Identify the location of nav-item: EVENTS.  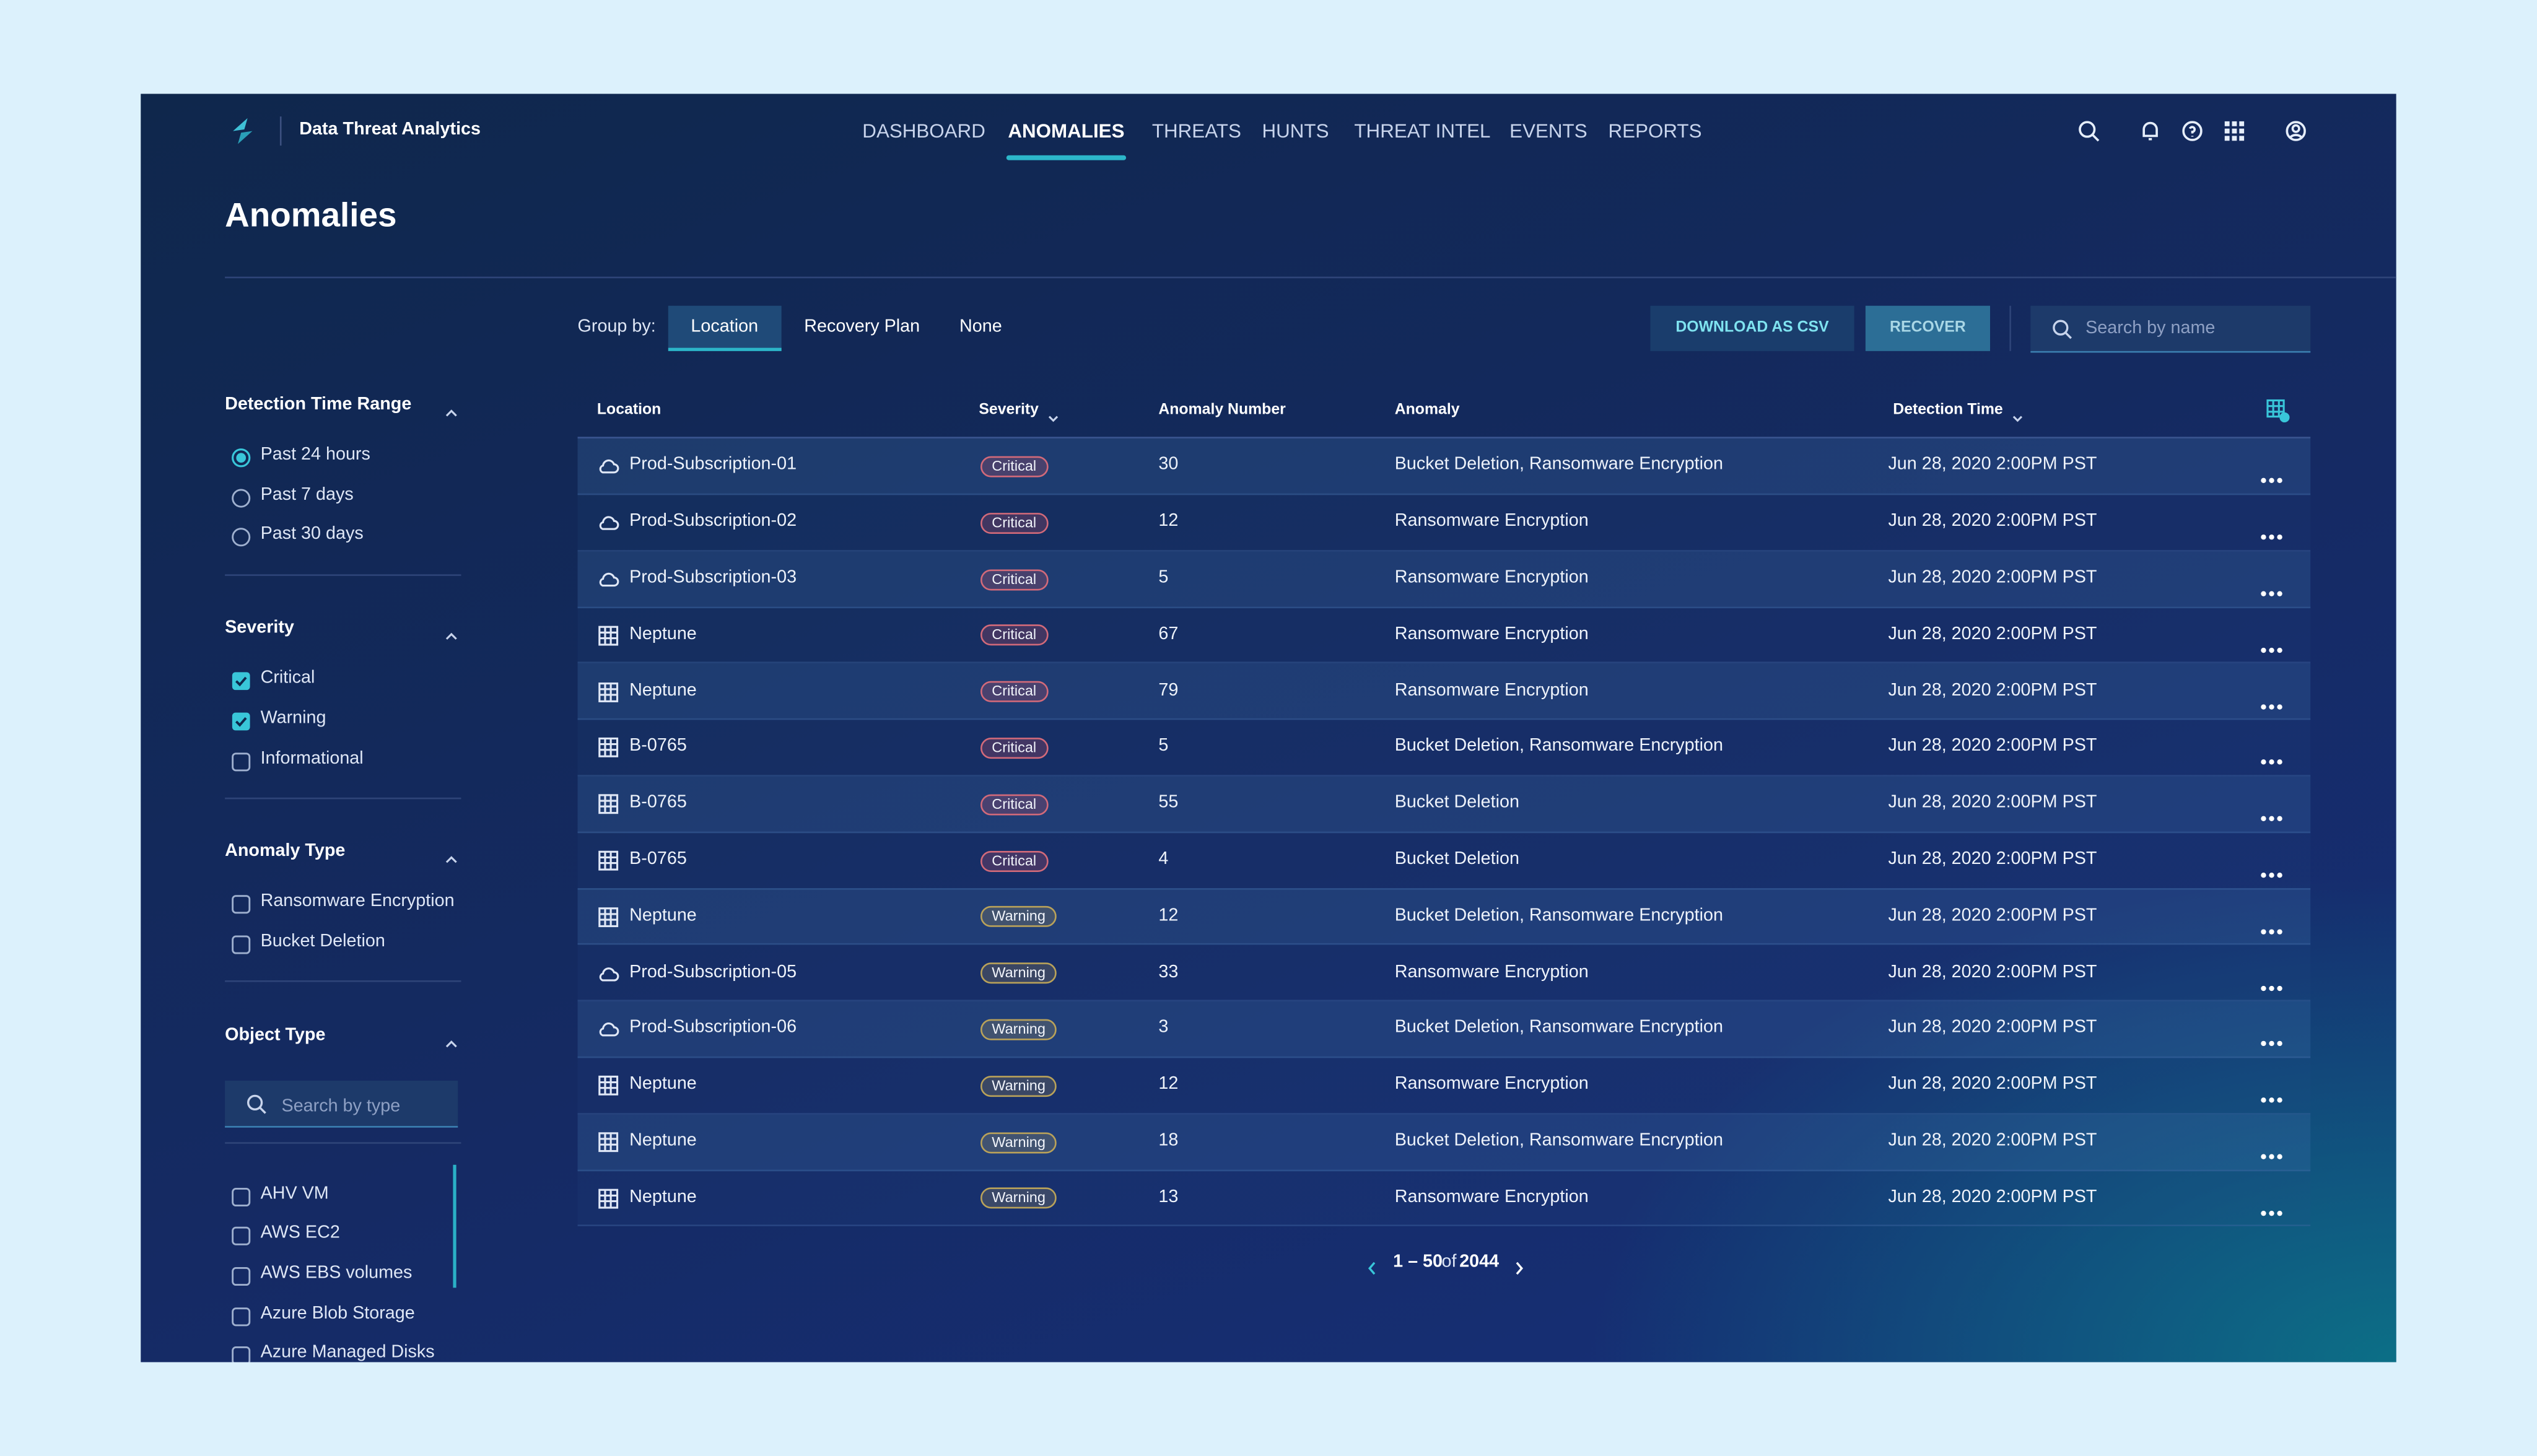
(1548, 131).